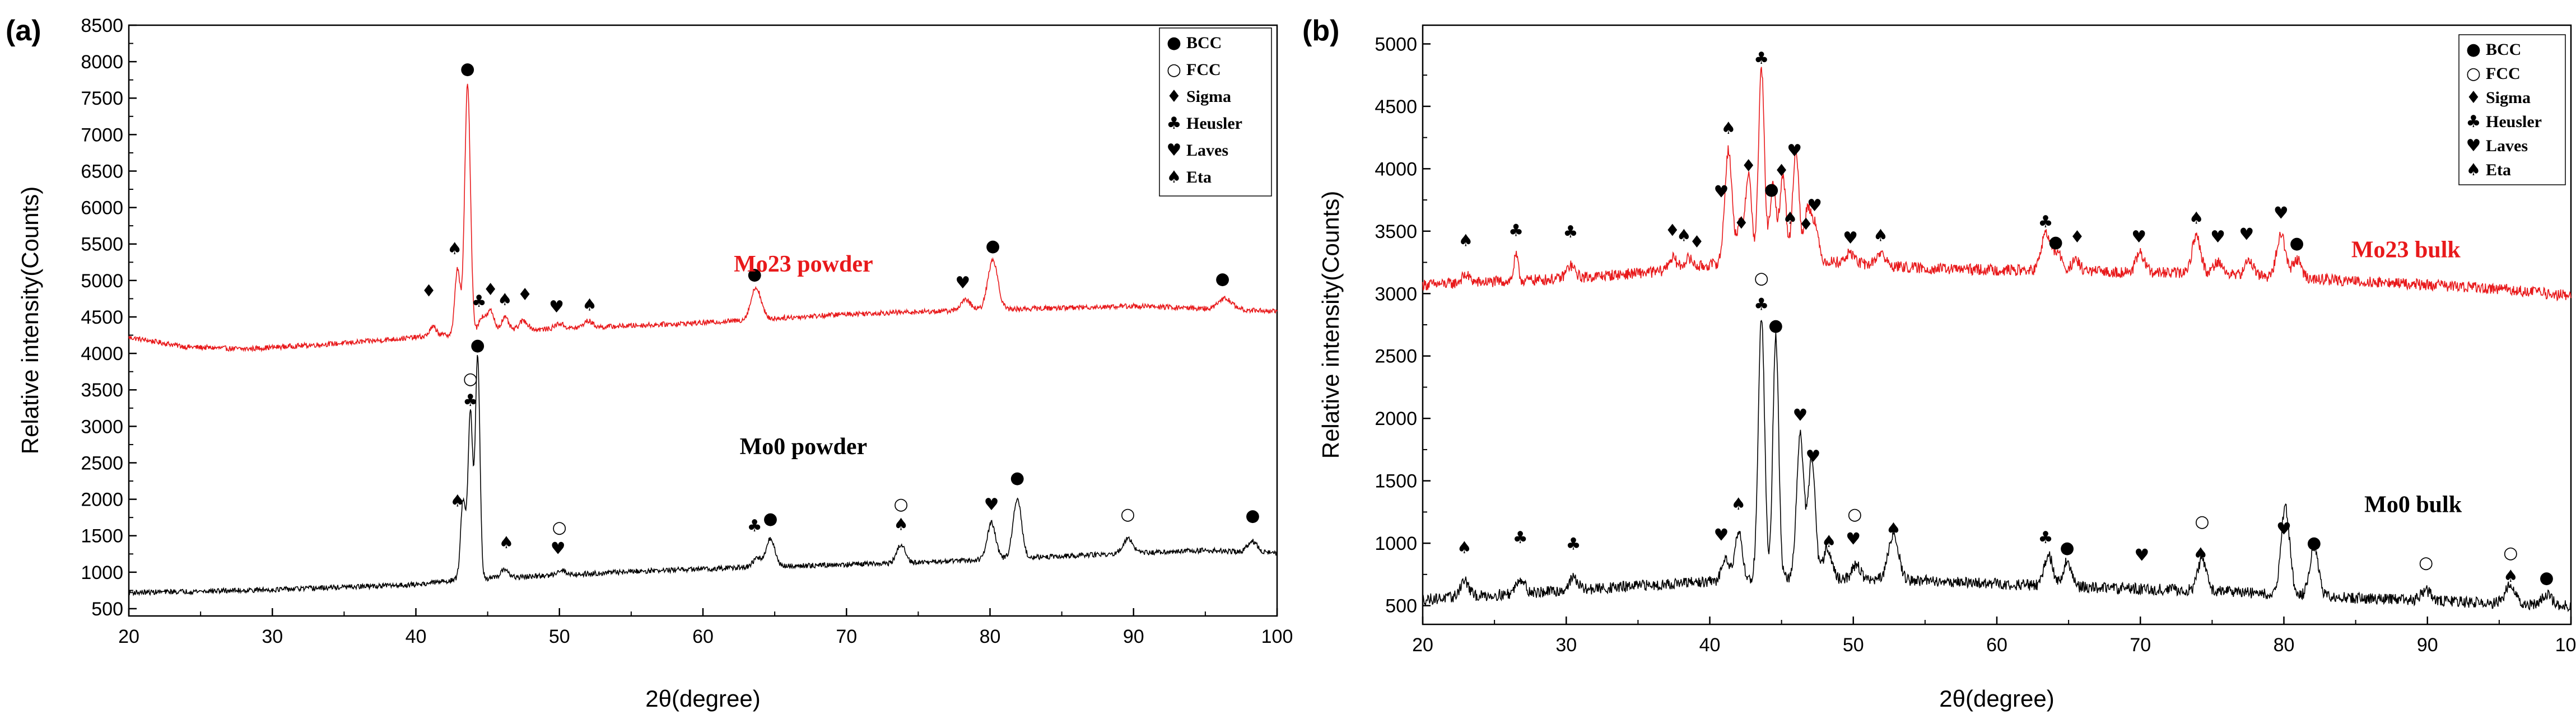 The image size is (2576, 719). Describe the element at coordinates (102, 390) in the screenshot. I see `y-tick-label: 3500` at that location.